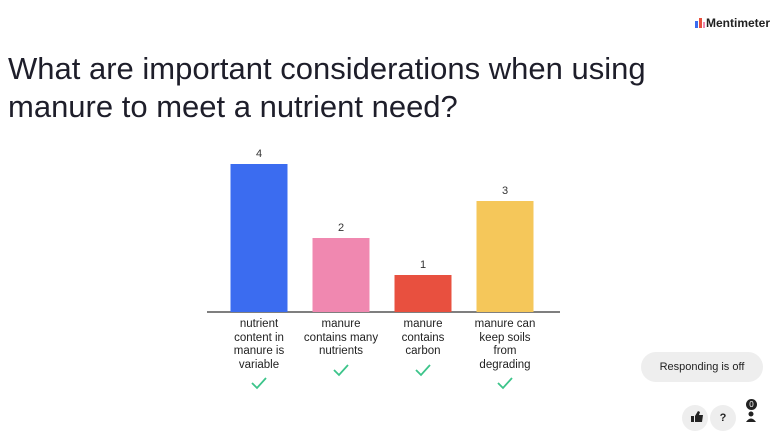  What do you see at coordinates (702, 367) in the screenshot?
I see `responding-status: Responding is off` at bounding box center [702, 367].